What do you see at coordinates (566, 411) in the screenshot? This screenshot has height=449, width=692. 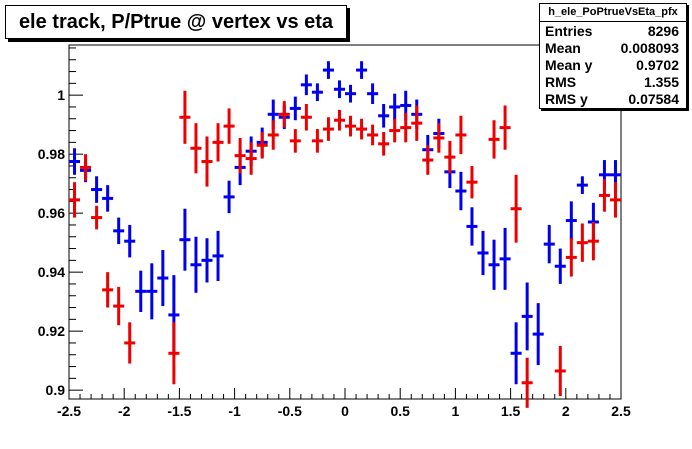 I see `x-tick-label: 2` at bounding box center [566, 411].